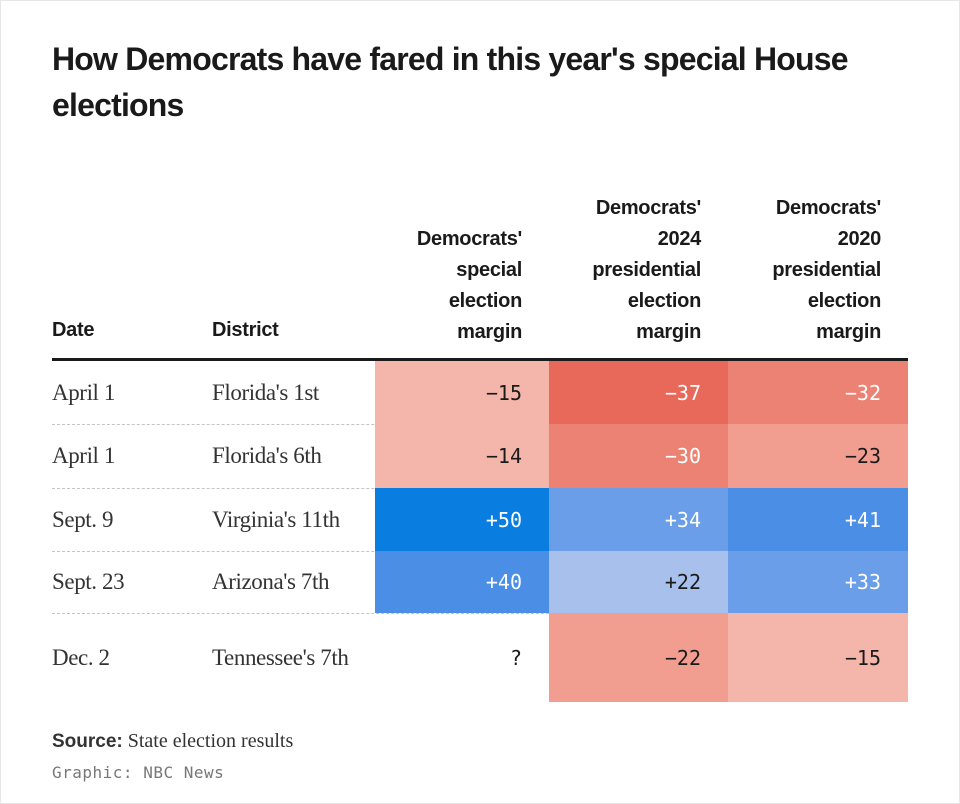  I want to click on header-rule, so click(480, 359).